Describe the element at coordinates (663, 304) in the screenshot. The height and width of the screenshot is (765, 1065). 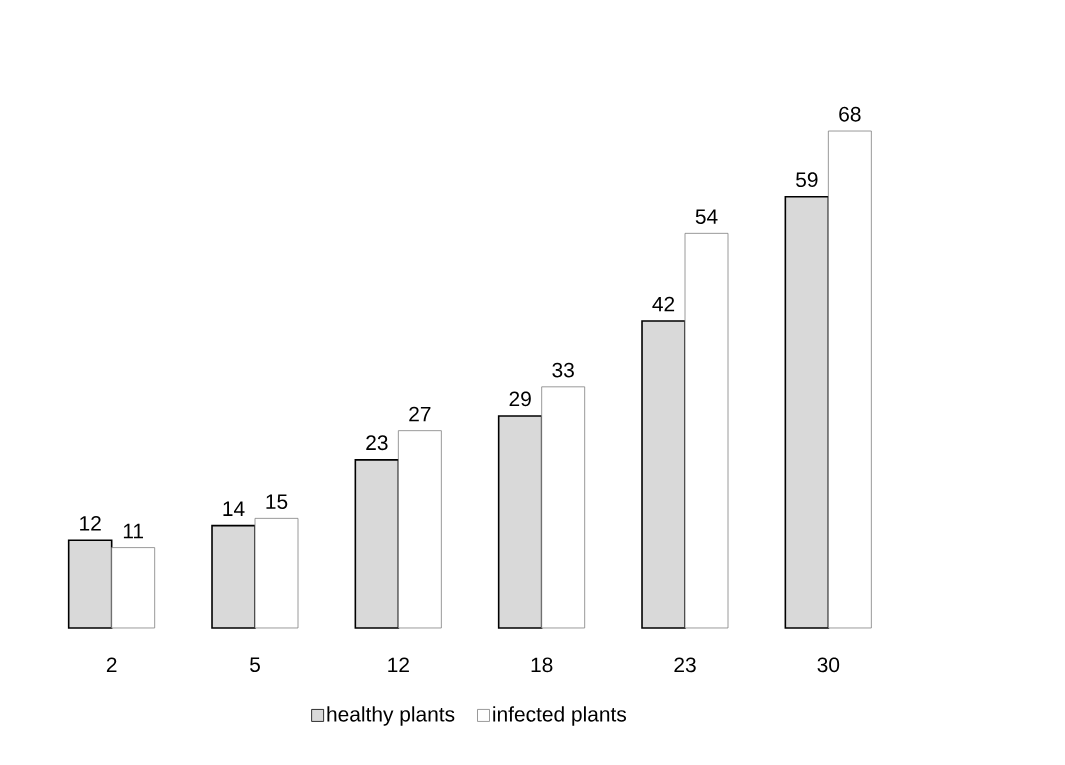
I see `data-label: 42` at that location.